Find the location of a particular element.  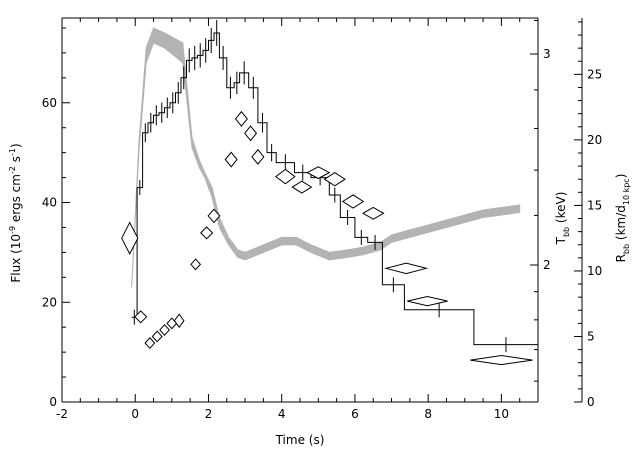

flux-tick-label: 60 is located at coordinates (49, 103).